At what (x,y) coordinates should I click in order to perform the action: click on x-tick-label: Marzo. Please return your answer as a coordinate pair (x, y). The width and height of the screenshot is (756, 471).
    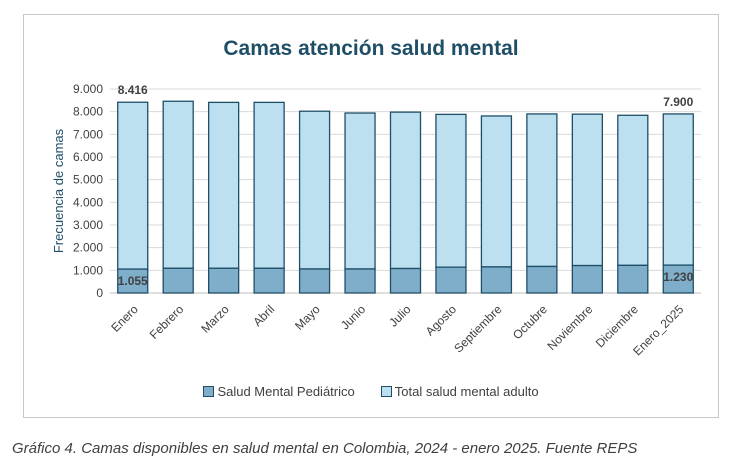
    Looking at the image, I should click on (215, 319).